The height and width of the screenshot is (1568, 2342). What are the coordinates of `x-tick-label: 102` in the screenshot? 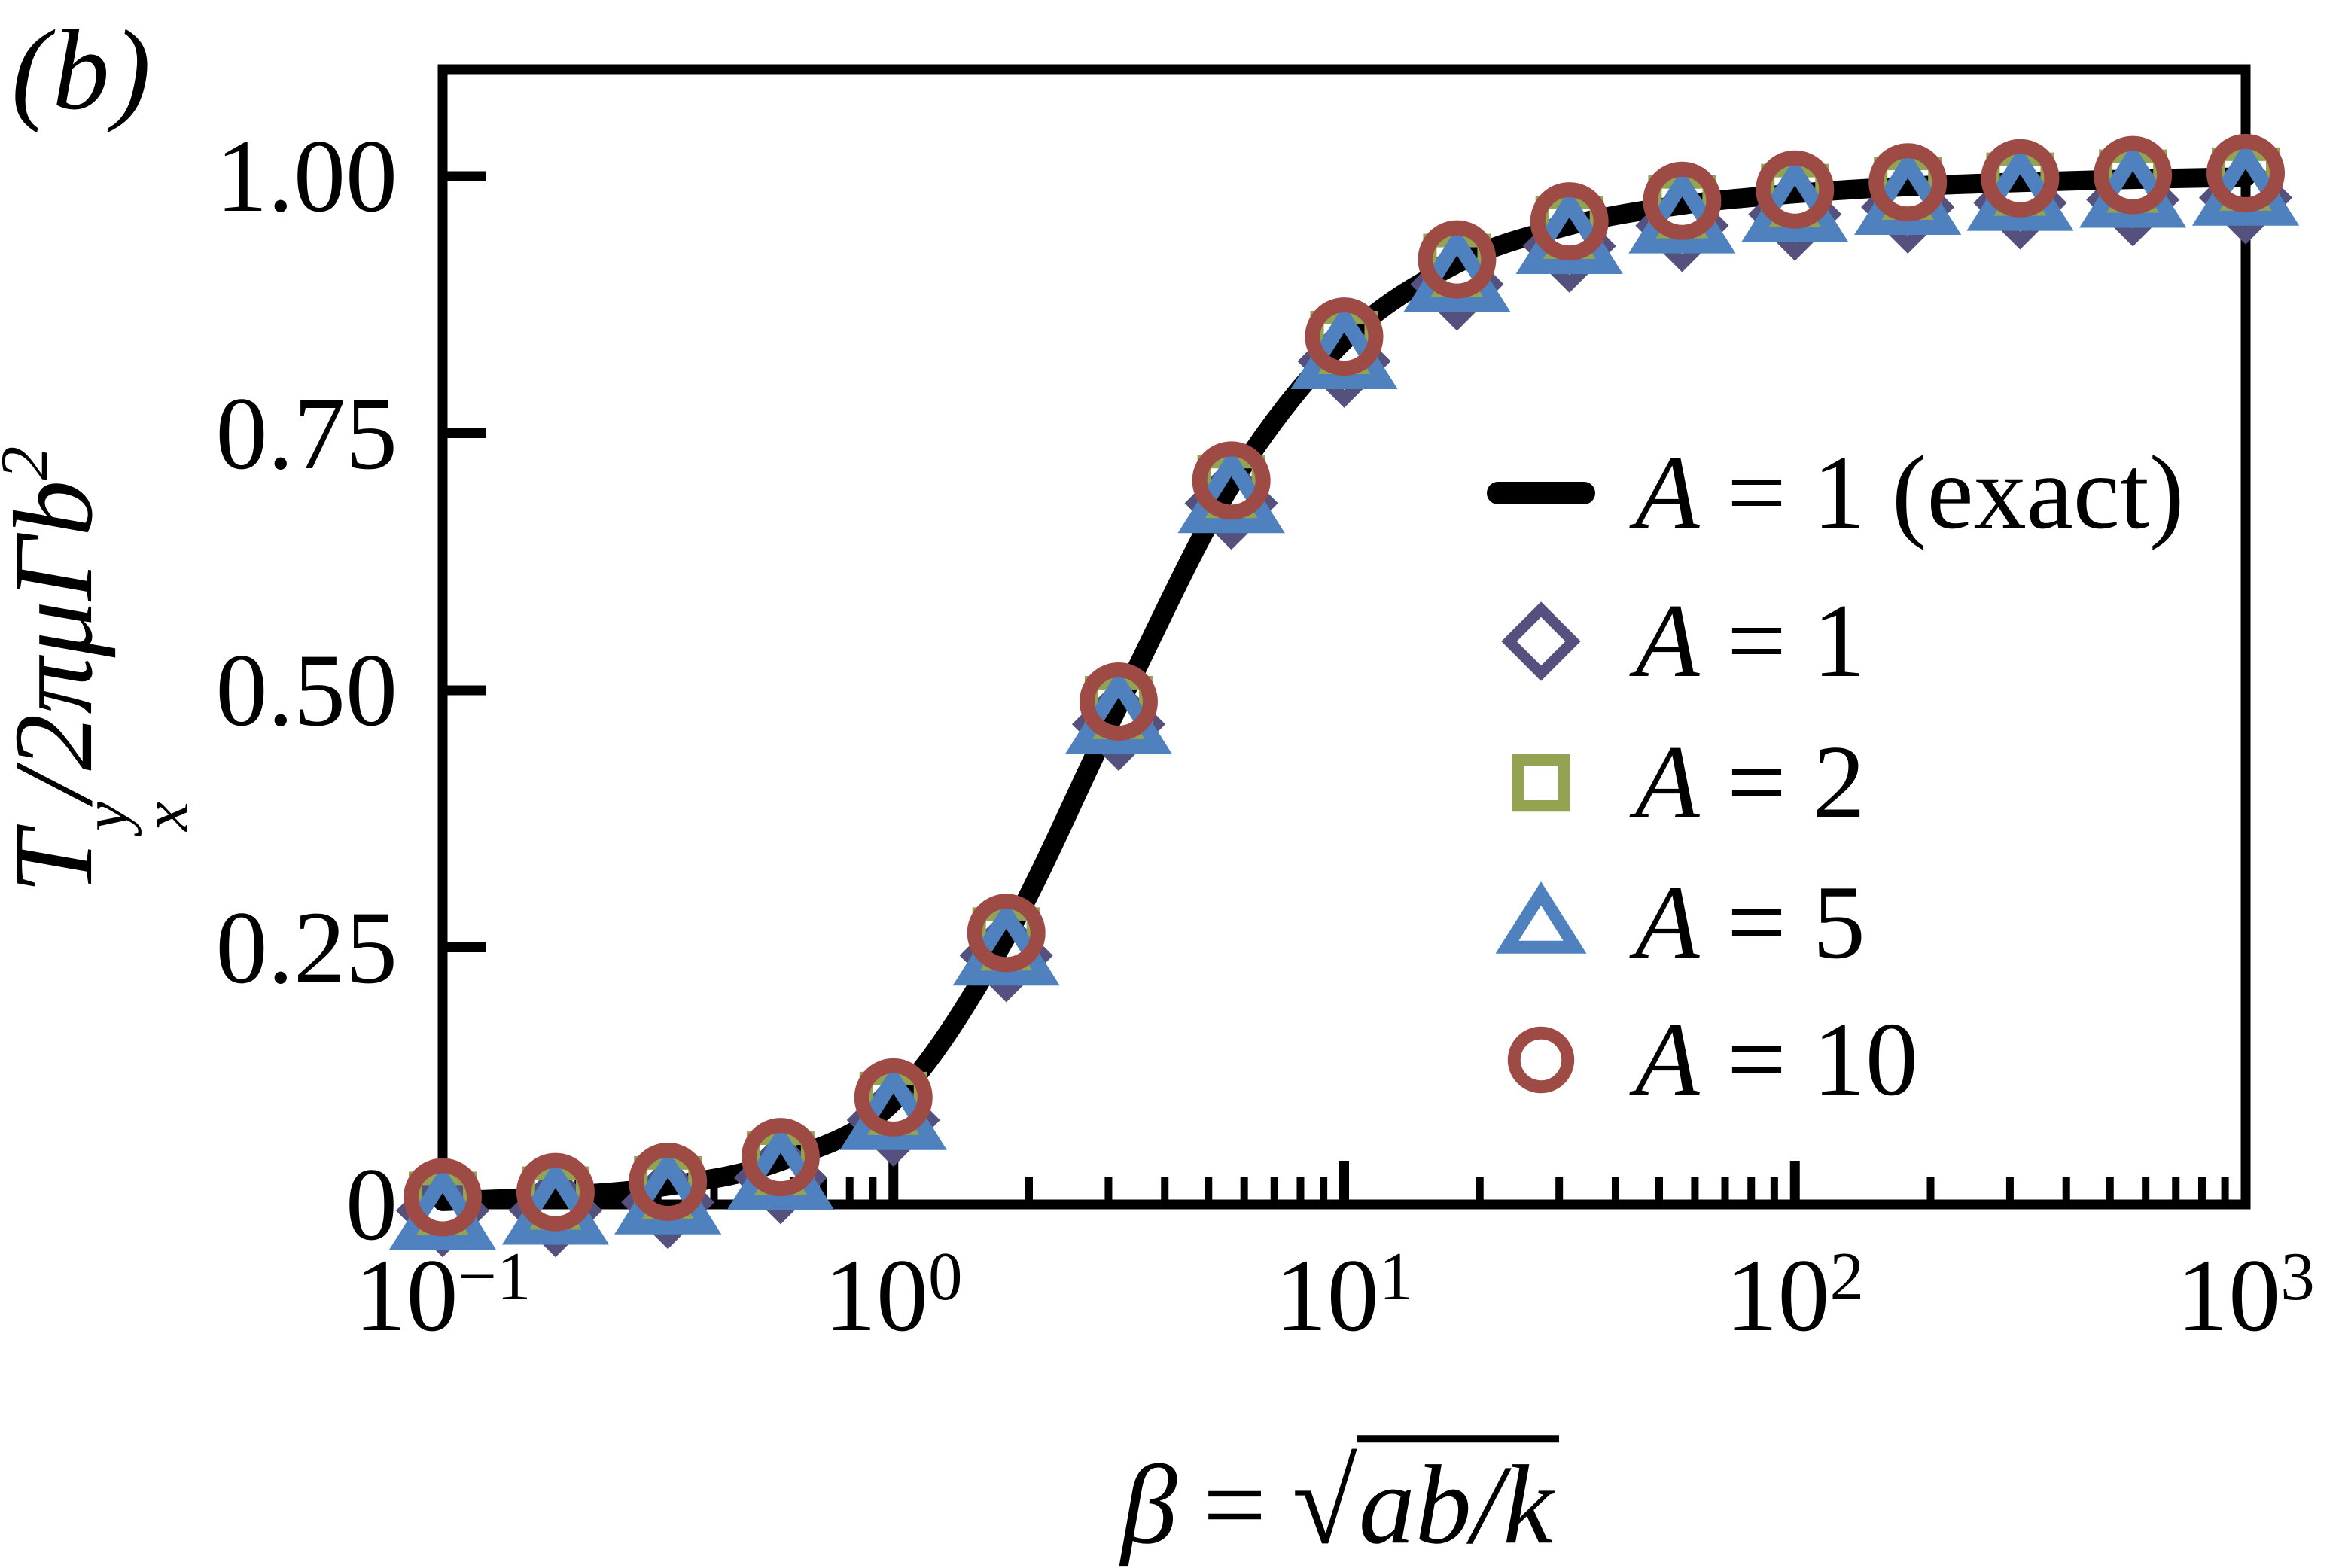 It's located at (1795, 1294).